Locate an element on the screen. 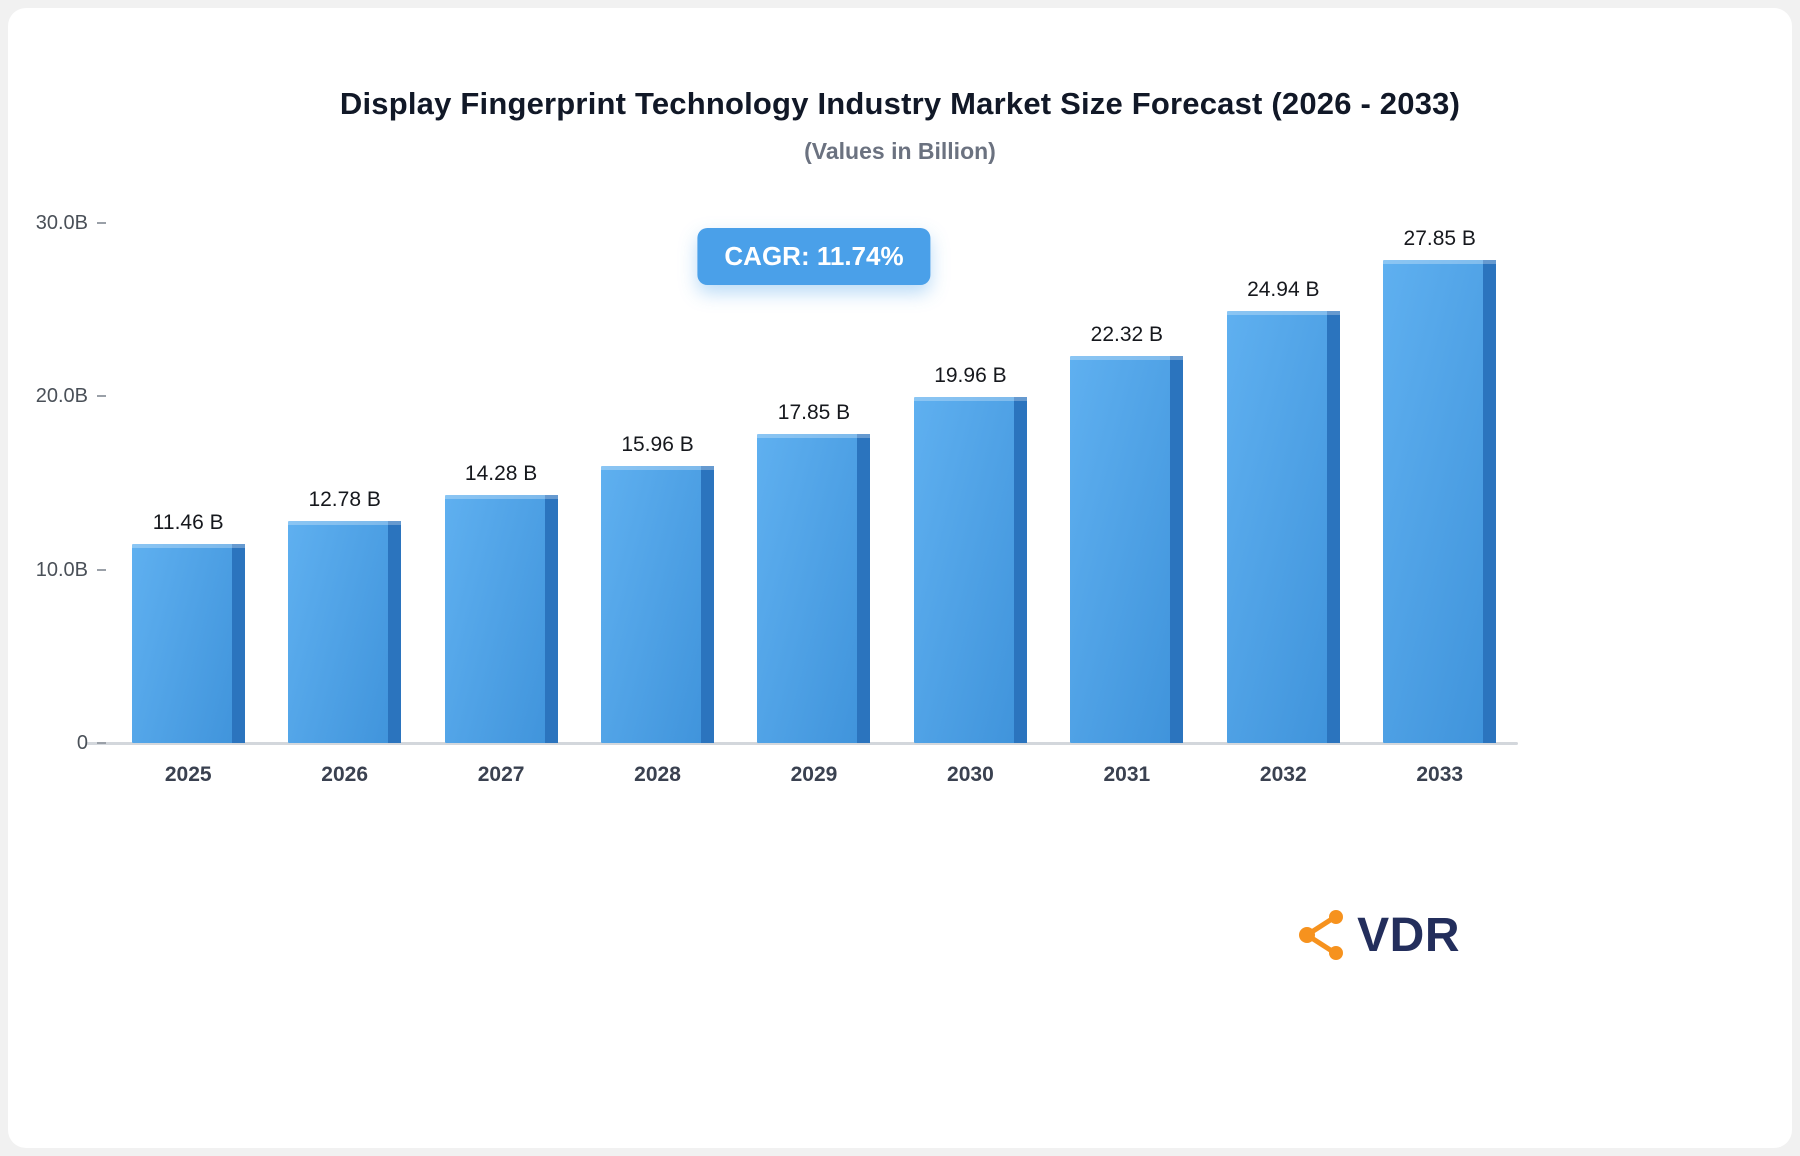  y-axis-tick-label: 10.0B is located at coordinates (61, 569).